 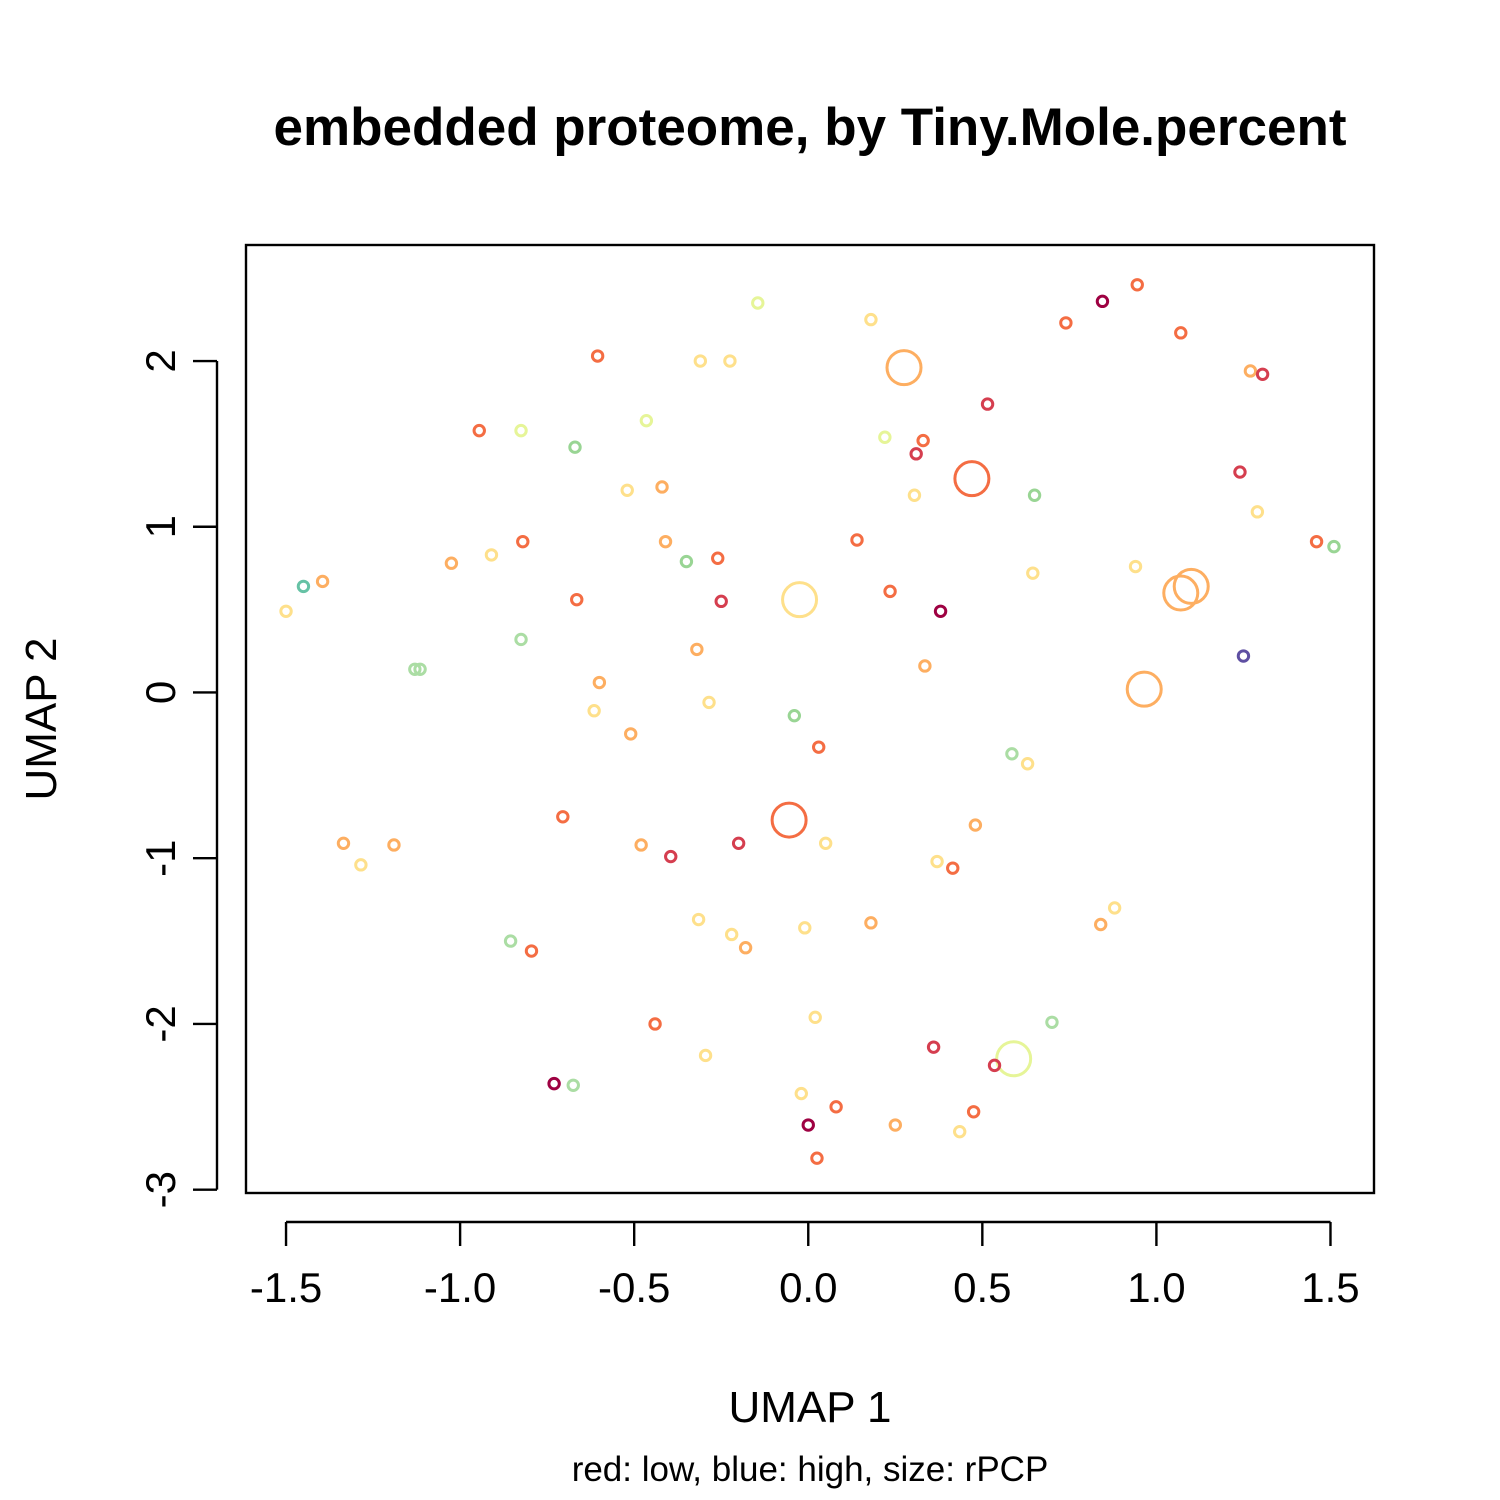 What do you see at coordinates (160, 692) in the screenshot?
I see `y-tick-label: 0` at bounding box center [160, 692].